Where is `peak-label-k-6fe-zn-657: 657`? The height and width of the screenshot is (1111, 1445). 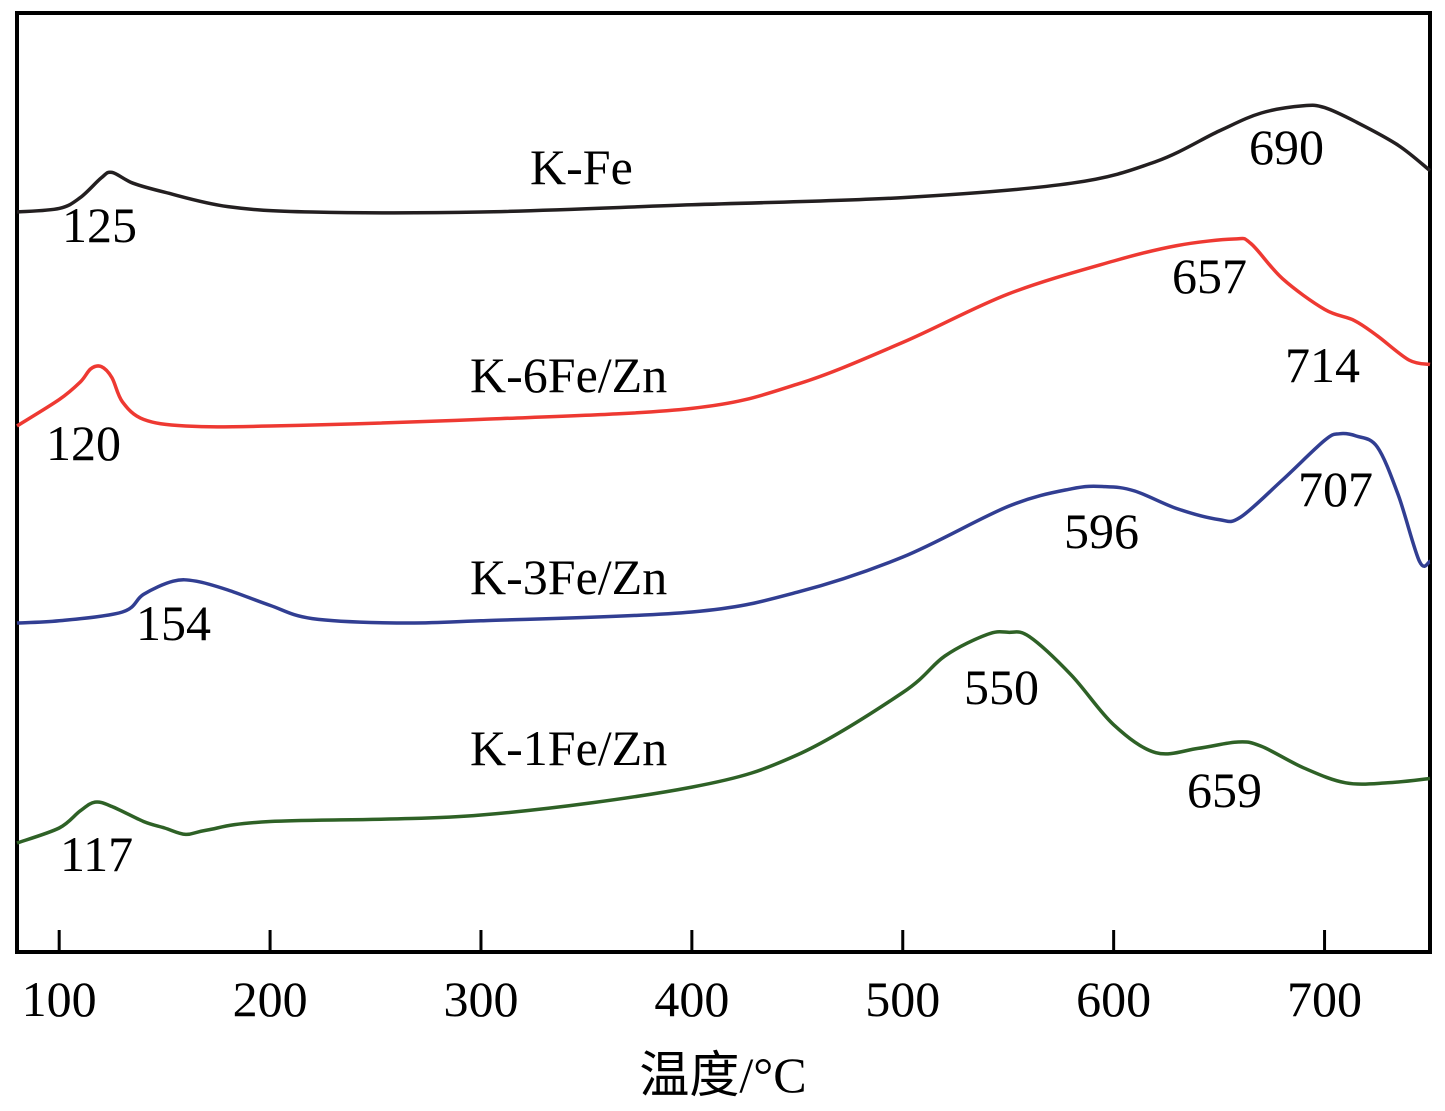 peak-label-k-6fe-zn-657: 657 is located at coordinates (1209, 276).